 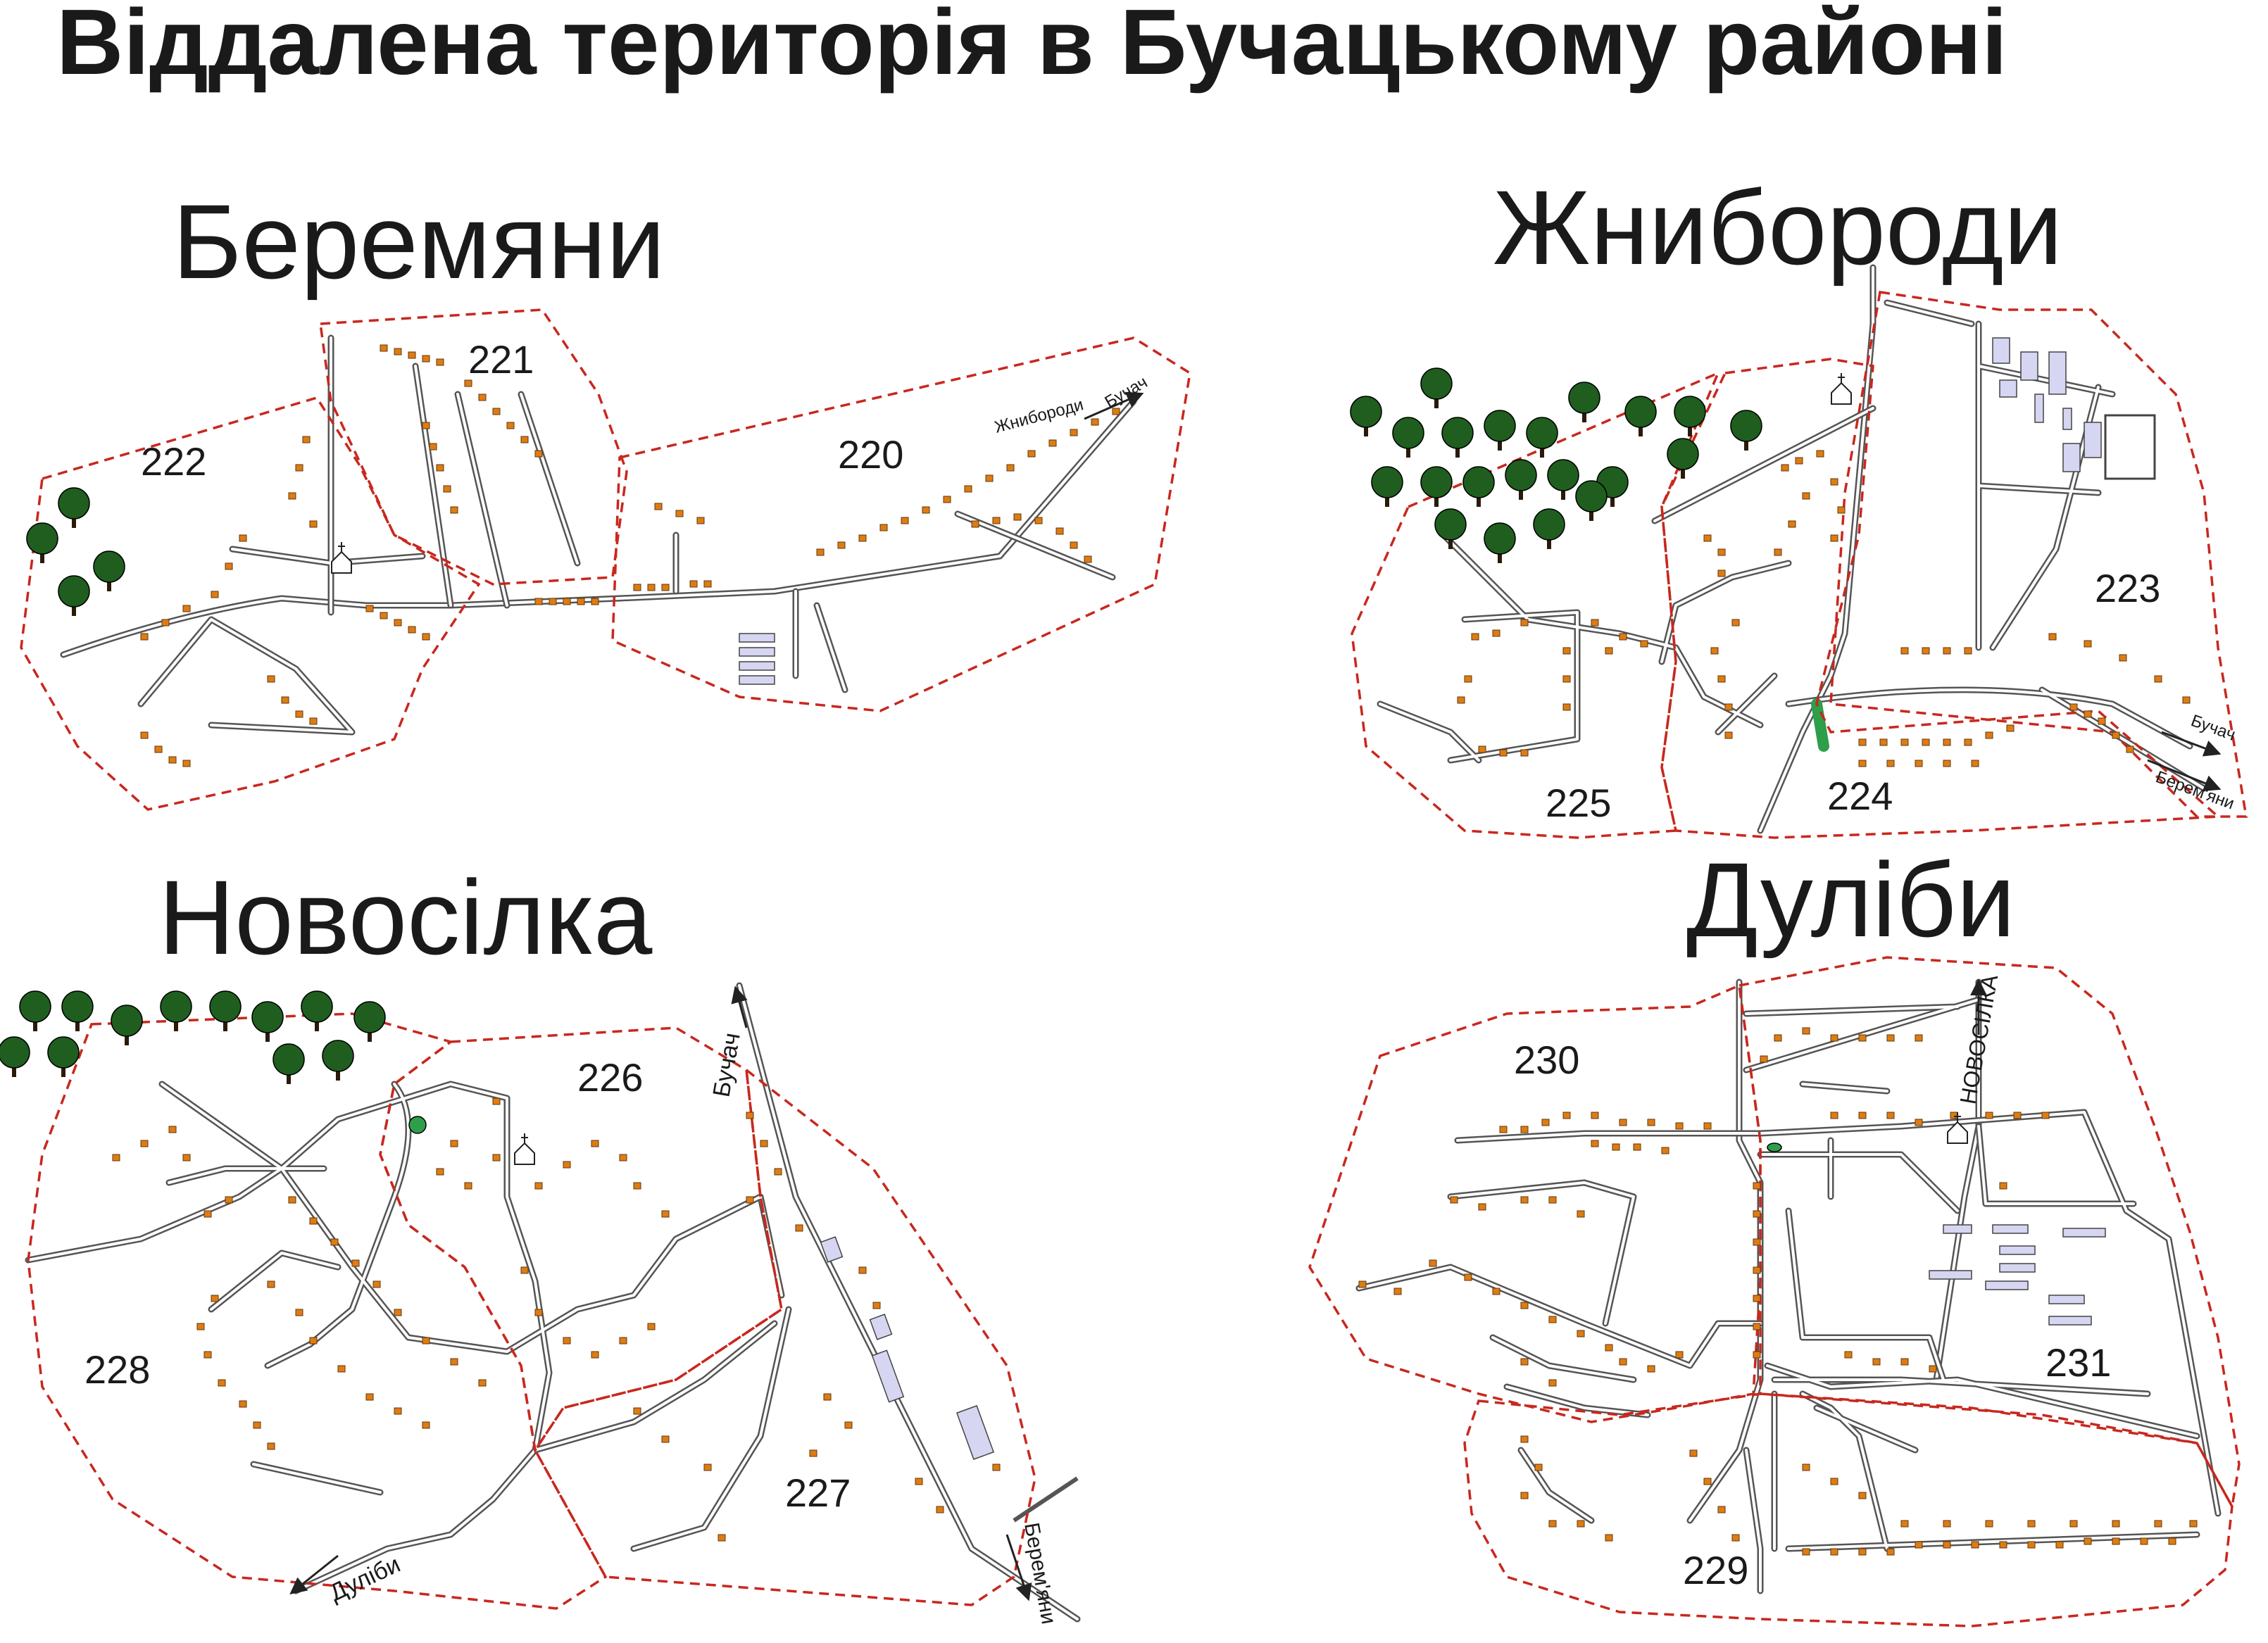 I want to click on road-label-beremiany-zh: Берем'яни, so click(x=2195, y=790).